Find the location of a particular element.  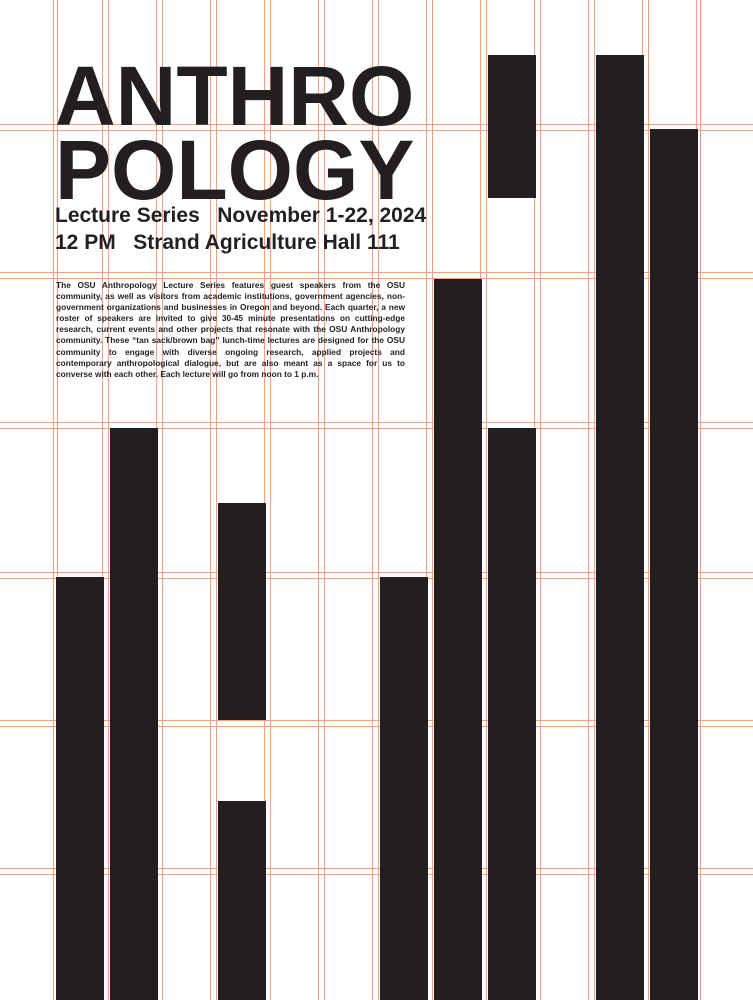

title-line-1: ANTHRO is located at coordinates (235, 96).